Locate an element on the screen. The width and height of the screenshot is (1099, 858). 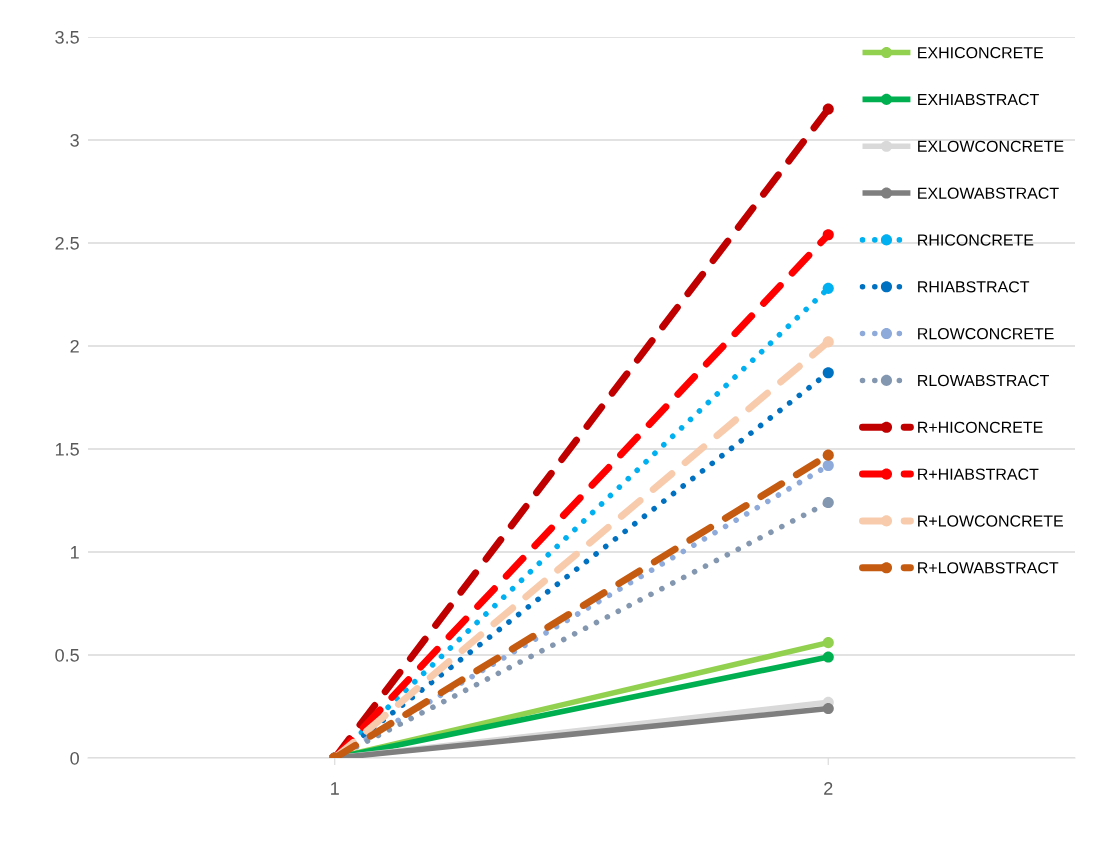
y-tick-label: 1.5 is located at coordinates (67, 449).